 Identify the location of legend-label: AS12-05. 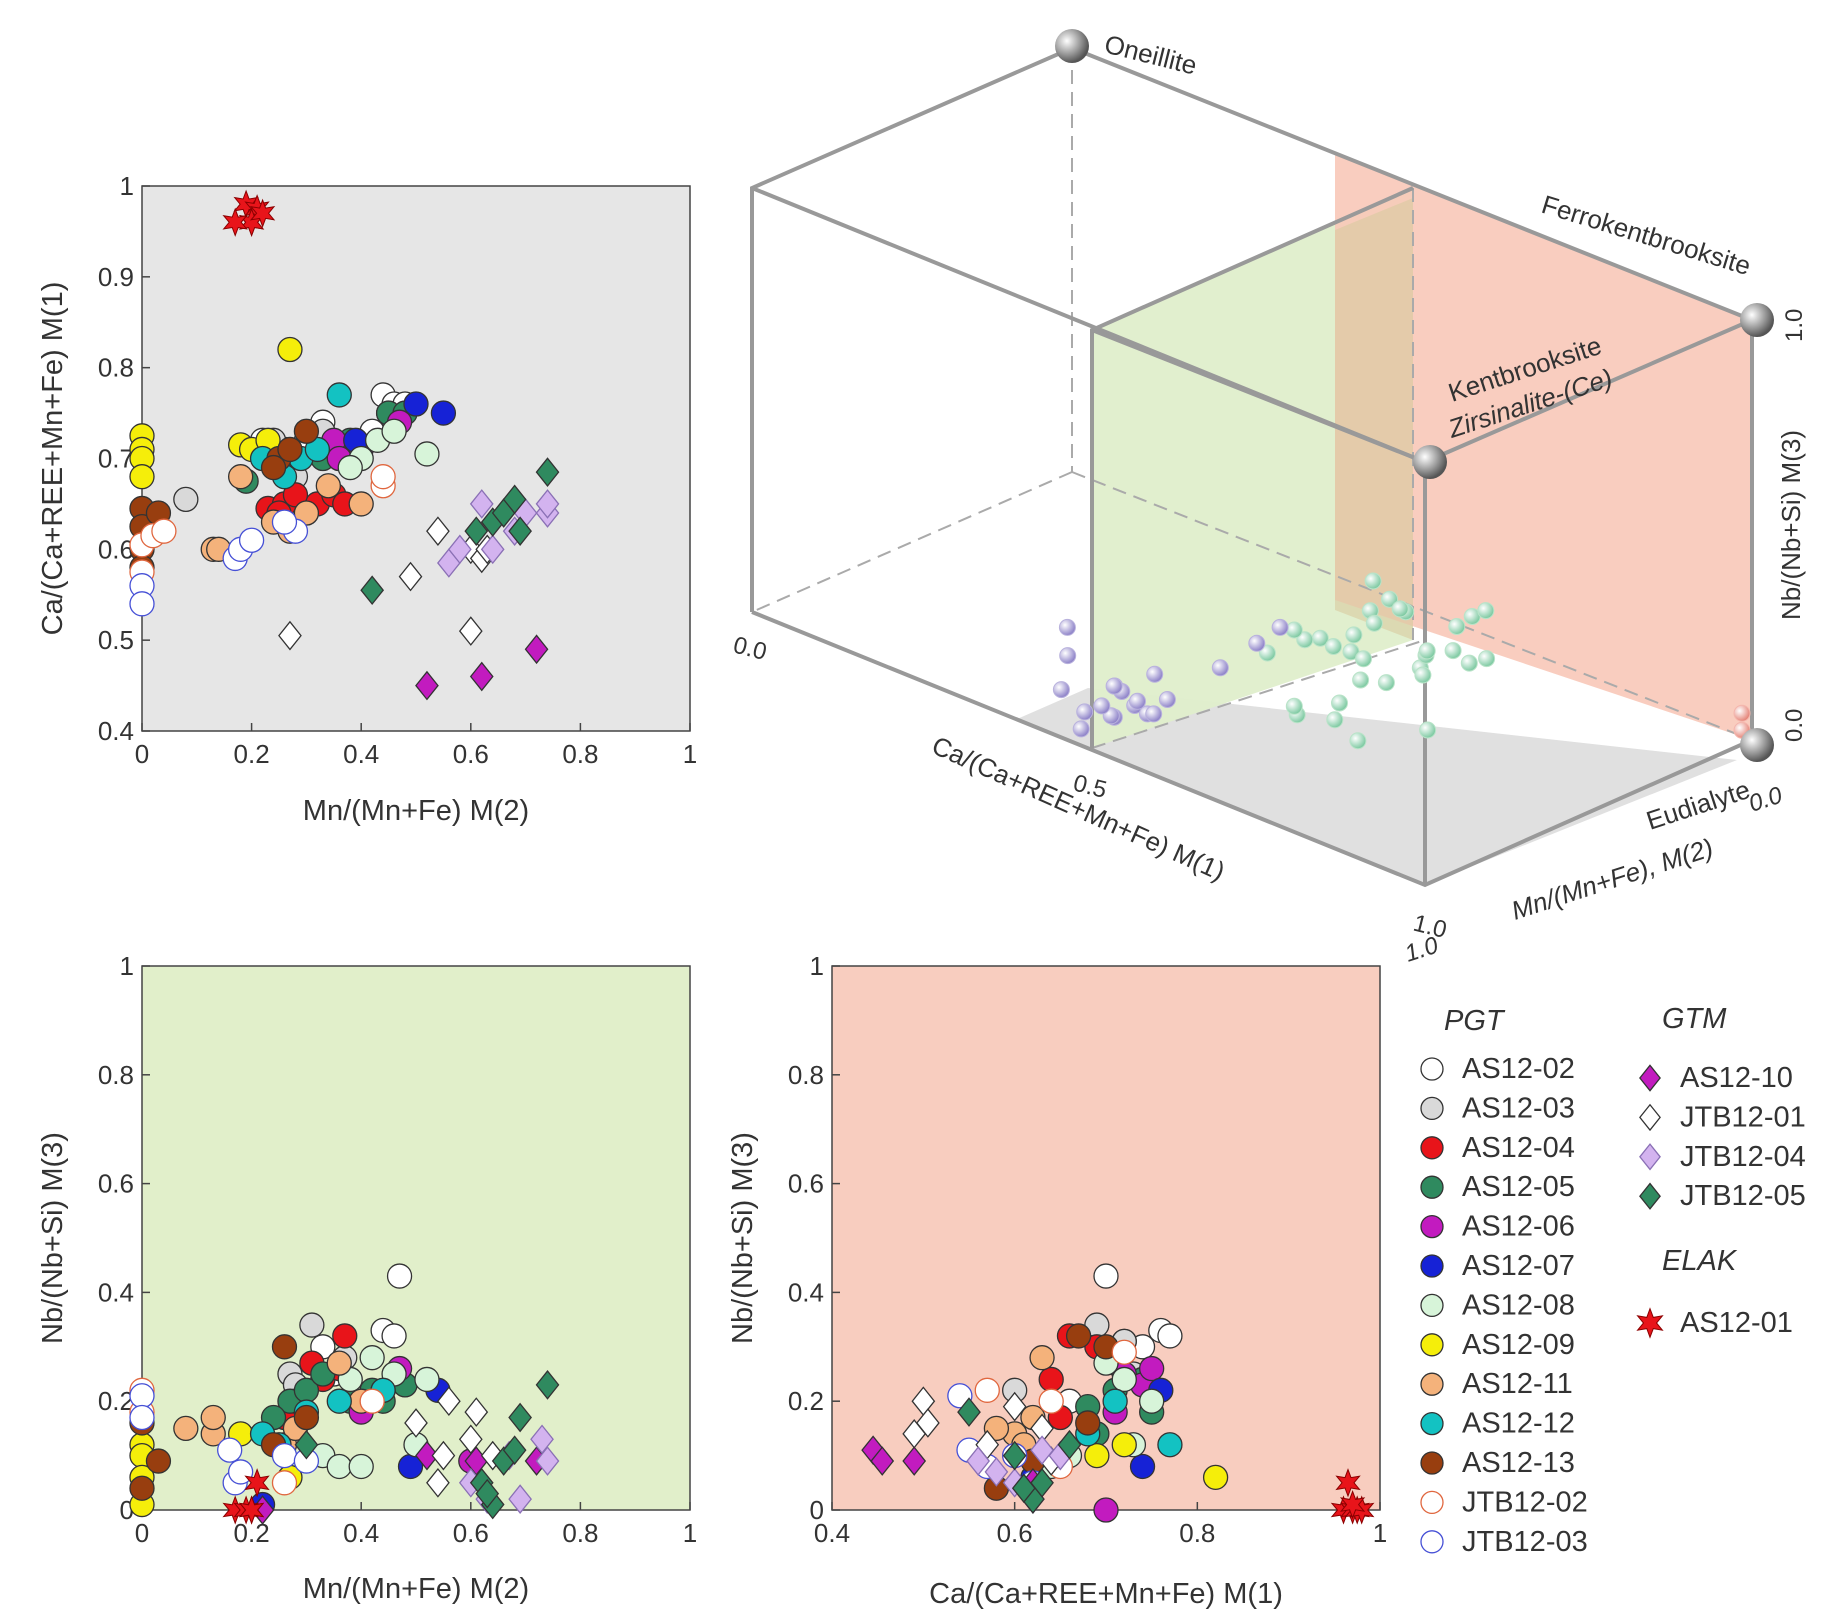
(1518, 1187).